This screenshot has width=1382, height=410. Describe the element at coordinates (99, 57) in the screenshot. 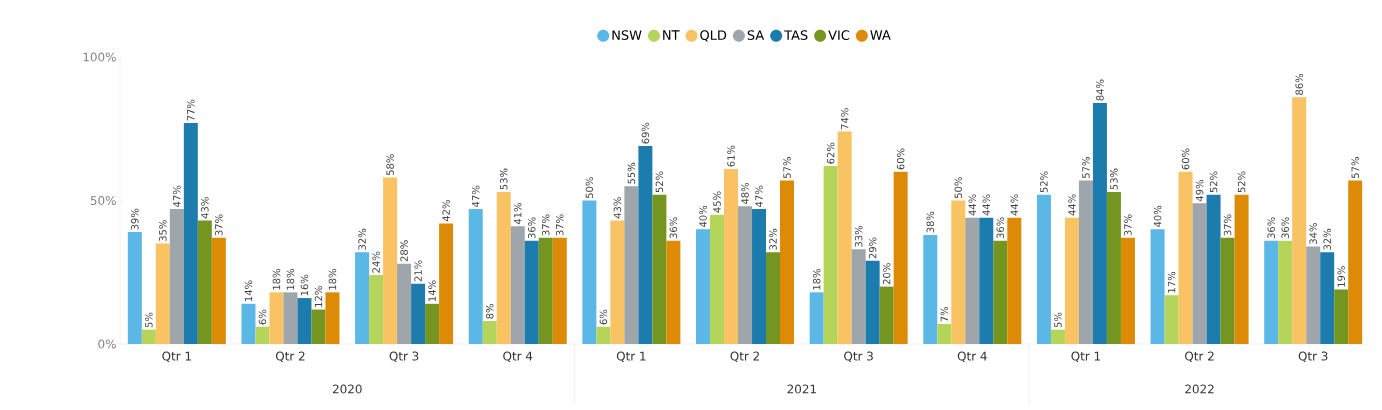

I see `y-tick-label: 100%` at that location.